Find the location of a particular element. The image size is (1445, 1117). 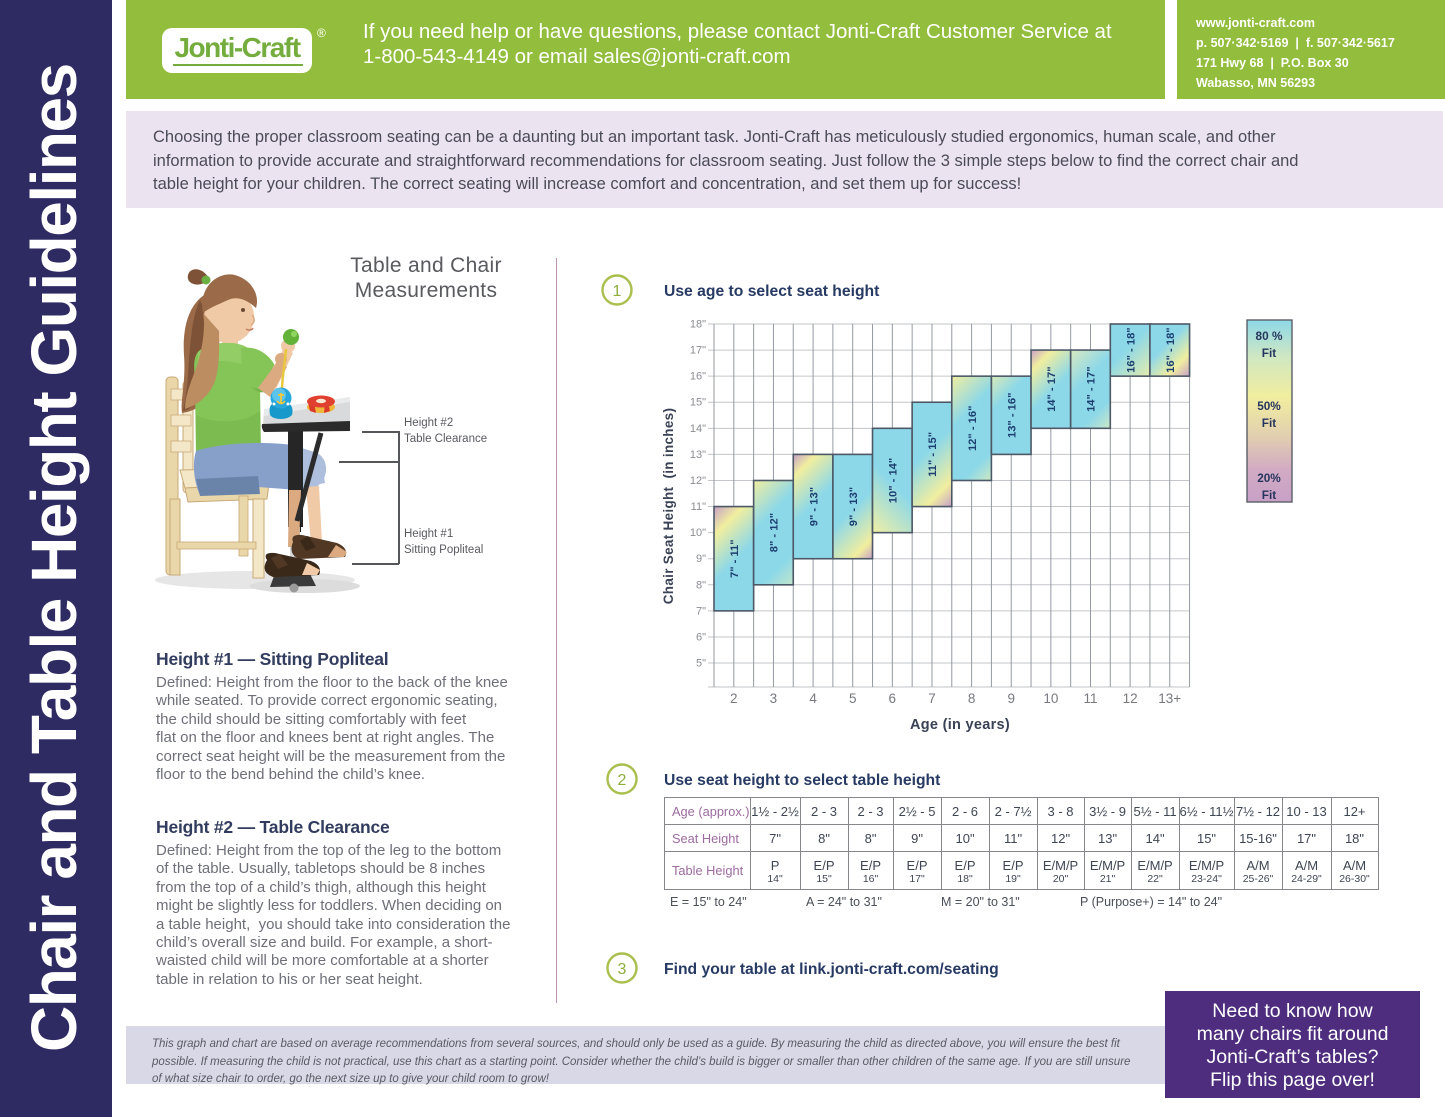

svg-text: 13" - 16" is located at coordinates (1012, 415).